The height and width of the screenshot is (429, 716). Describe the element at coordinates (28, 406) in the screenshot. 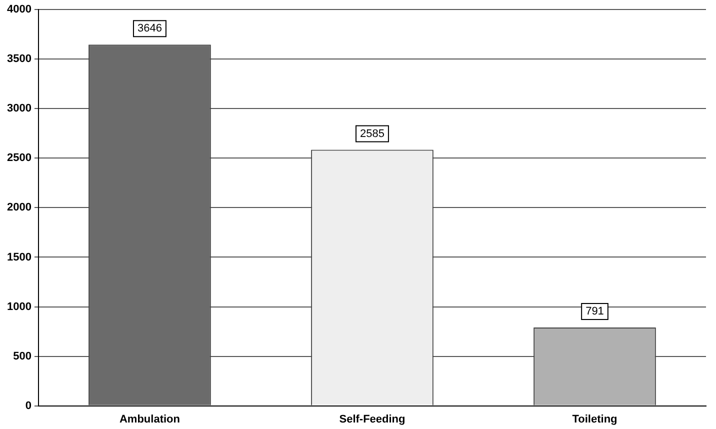

I see `y-tick-label: 0` at that location.